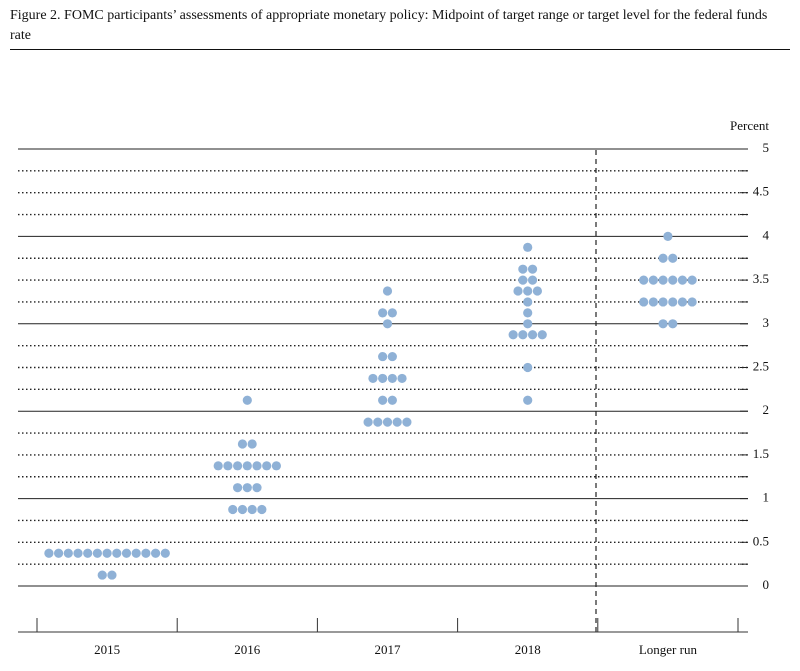  What do you see at coordinates (528, 649) in the screenshot?
I see `x-tick-label: 2018` at bounding box center [528, 649].